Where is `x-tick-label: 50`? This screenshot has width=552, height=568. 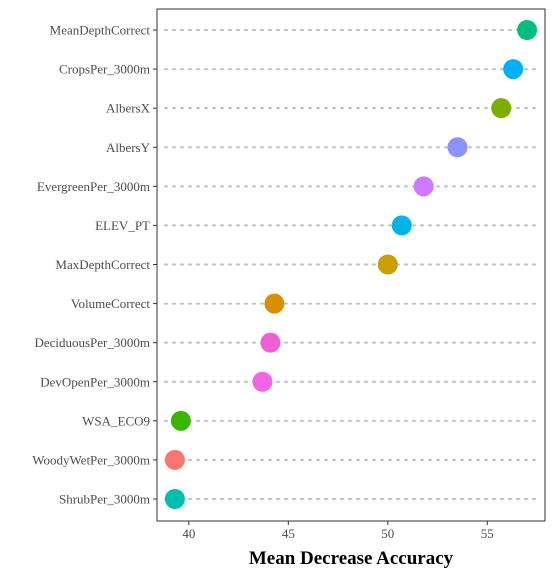
x-tick-label: 50 is located at coordinates (387, 533).